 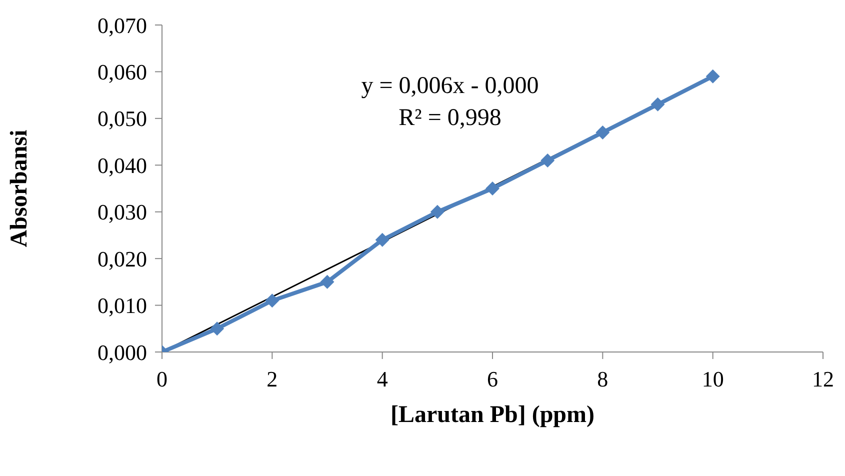 I want to click on annotation: R² = 0,998, so click(x=450, y=118).